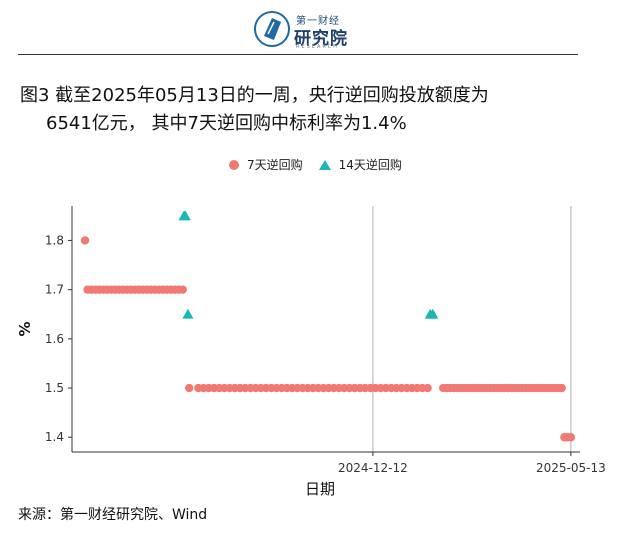 Image resolution: width=640 pixels, height=557 pixels. I want to click on x-axis-label: 日期, so click(320, 489).